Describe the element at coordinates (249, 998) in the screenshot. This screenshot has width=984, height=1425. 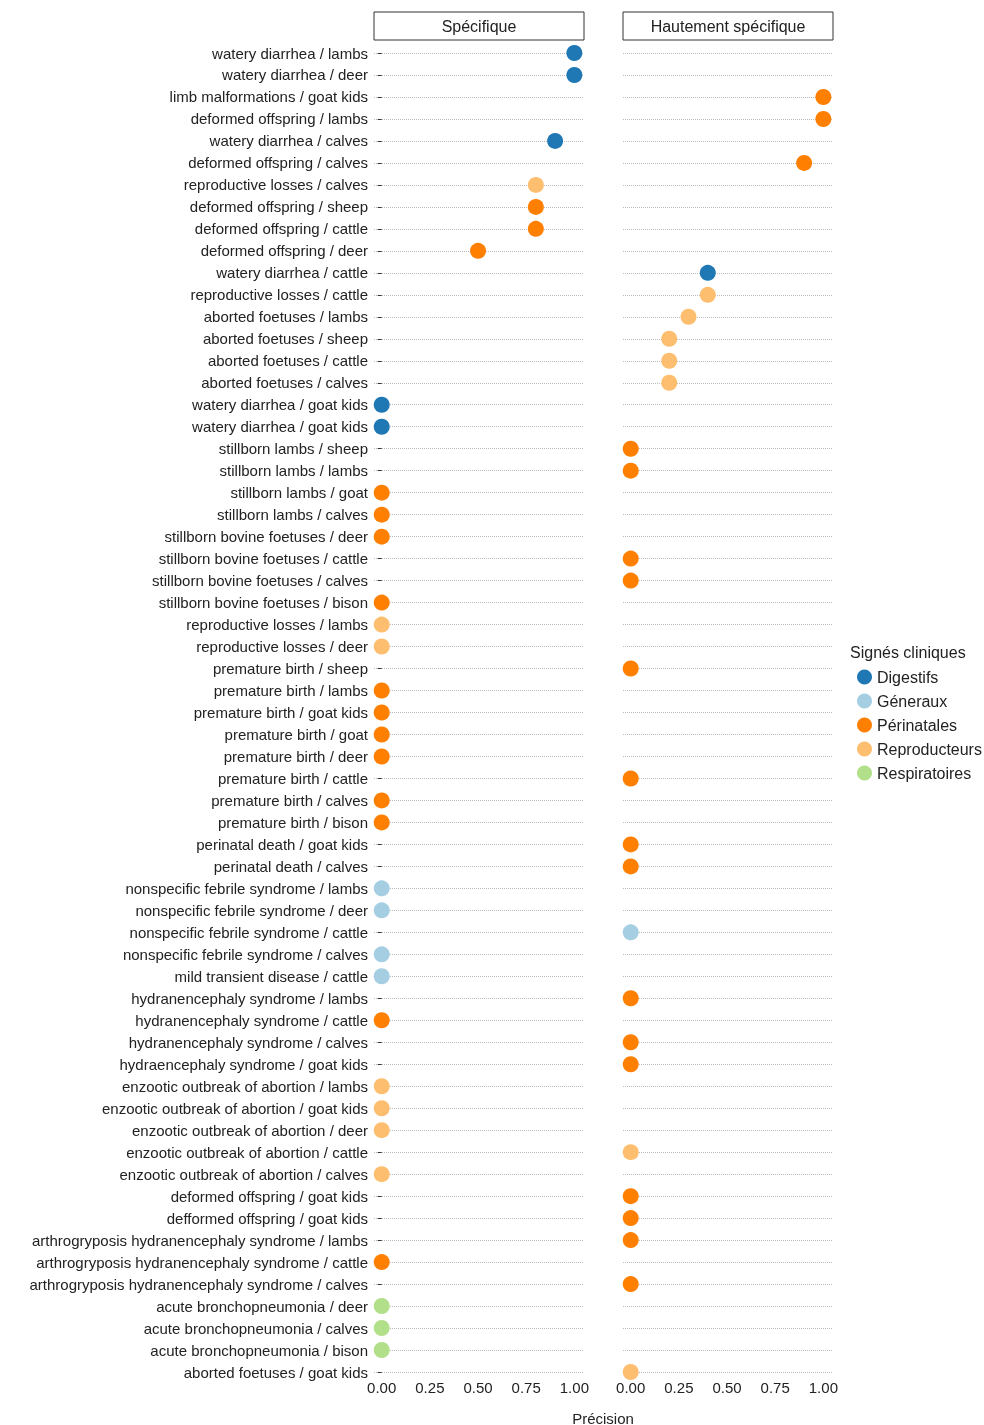
I see `y-tick-label: hydranencephaly syndrome / lambs` at that location.